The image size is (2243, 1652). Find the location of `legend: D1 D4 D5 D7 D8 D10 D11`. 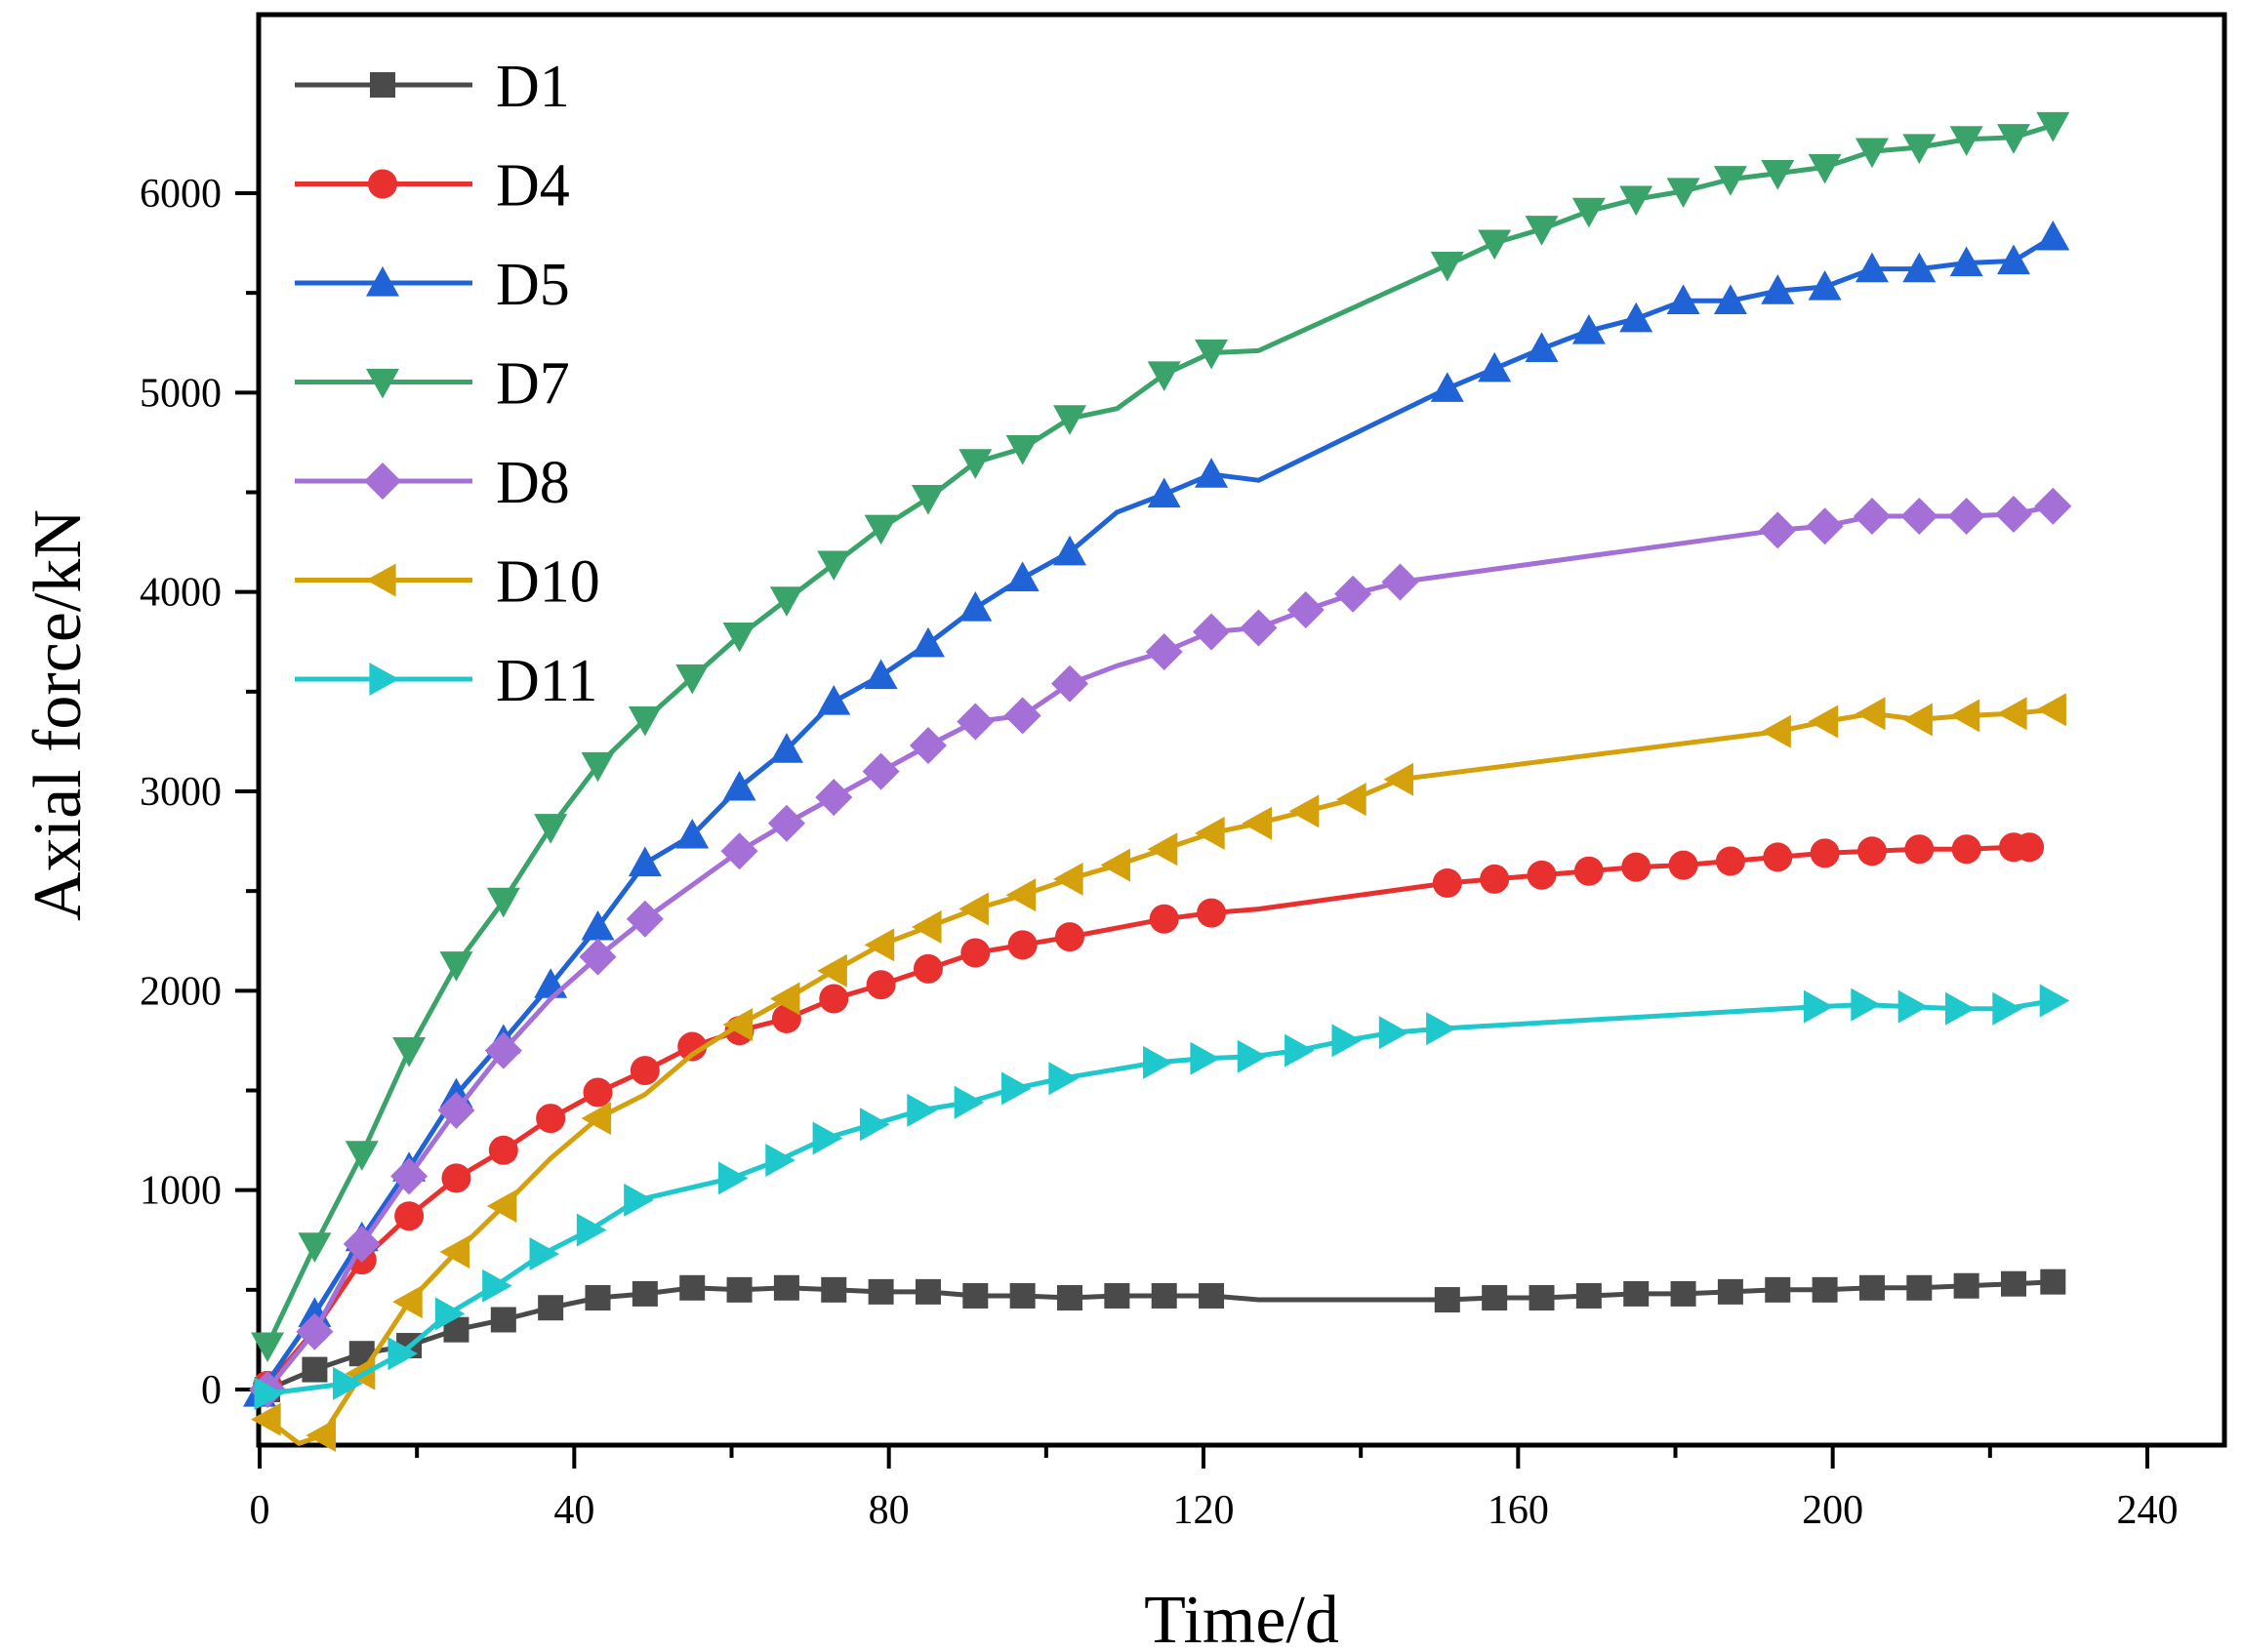

legend: D1 D4 D5 D7 D8 D10 D11 is located at coordinates (447, 384).